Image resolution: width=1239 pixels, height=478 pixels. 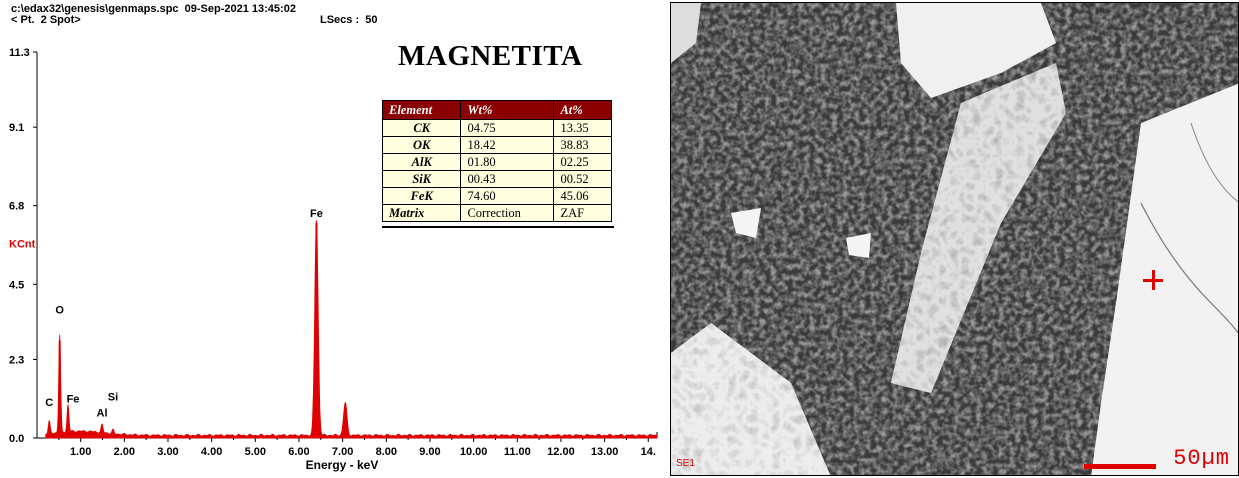 I want to click on y-tick-label: 4.5, so click(x=16, y=285).